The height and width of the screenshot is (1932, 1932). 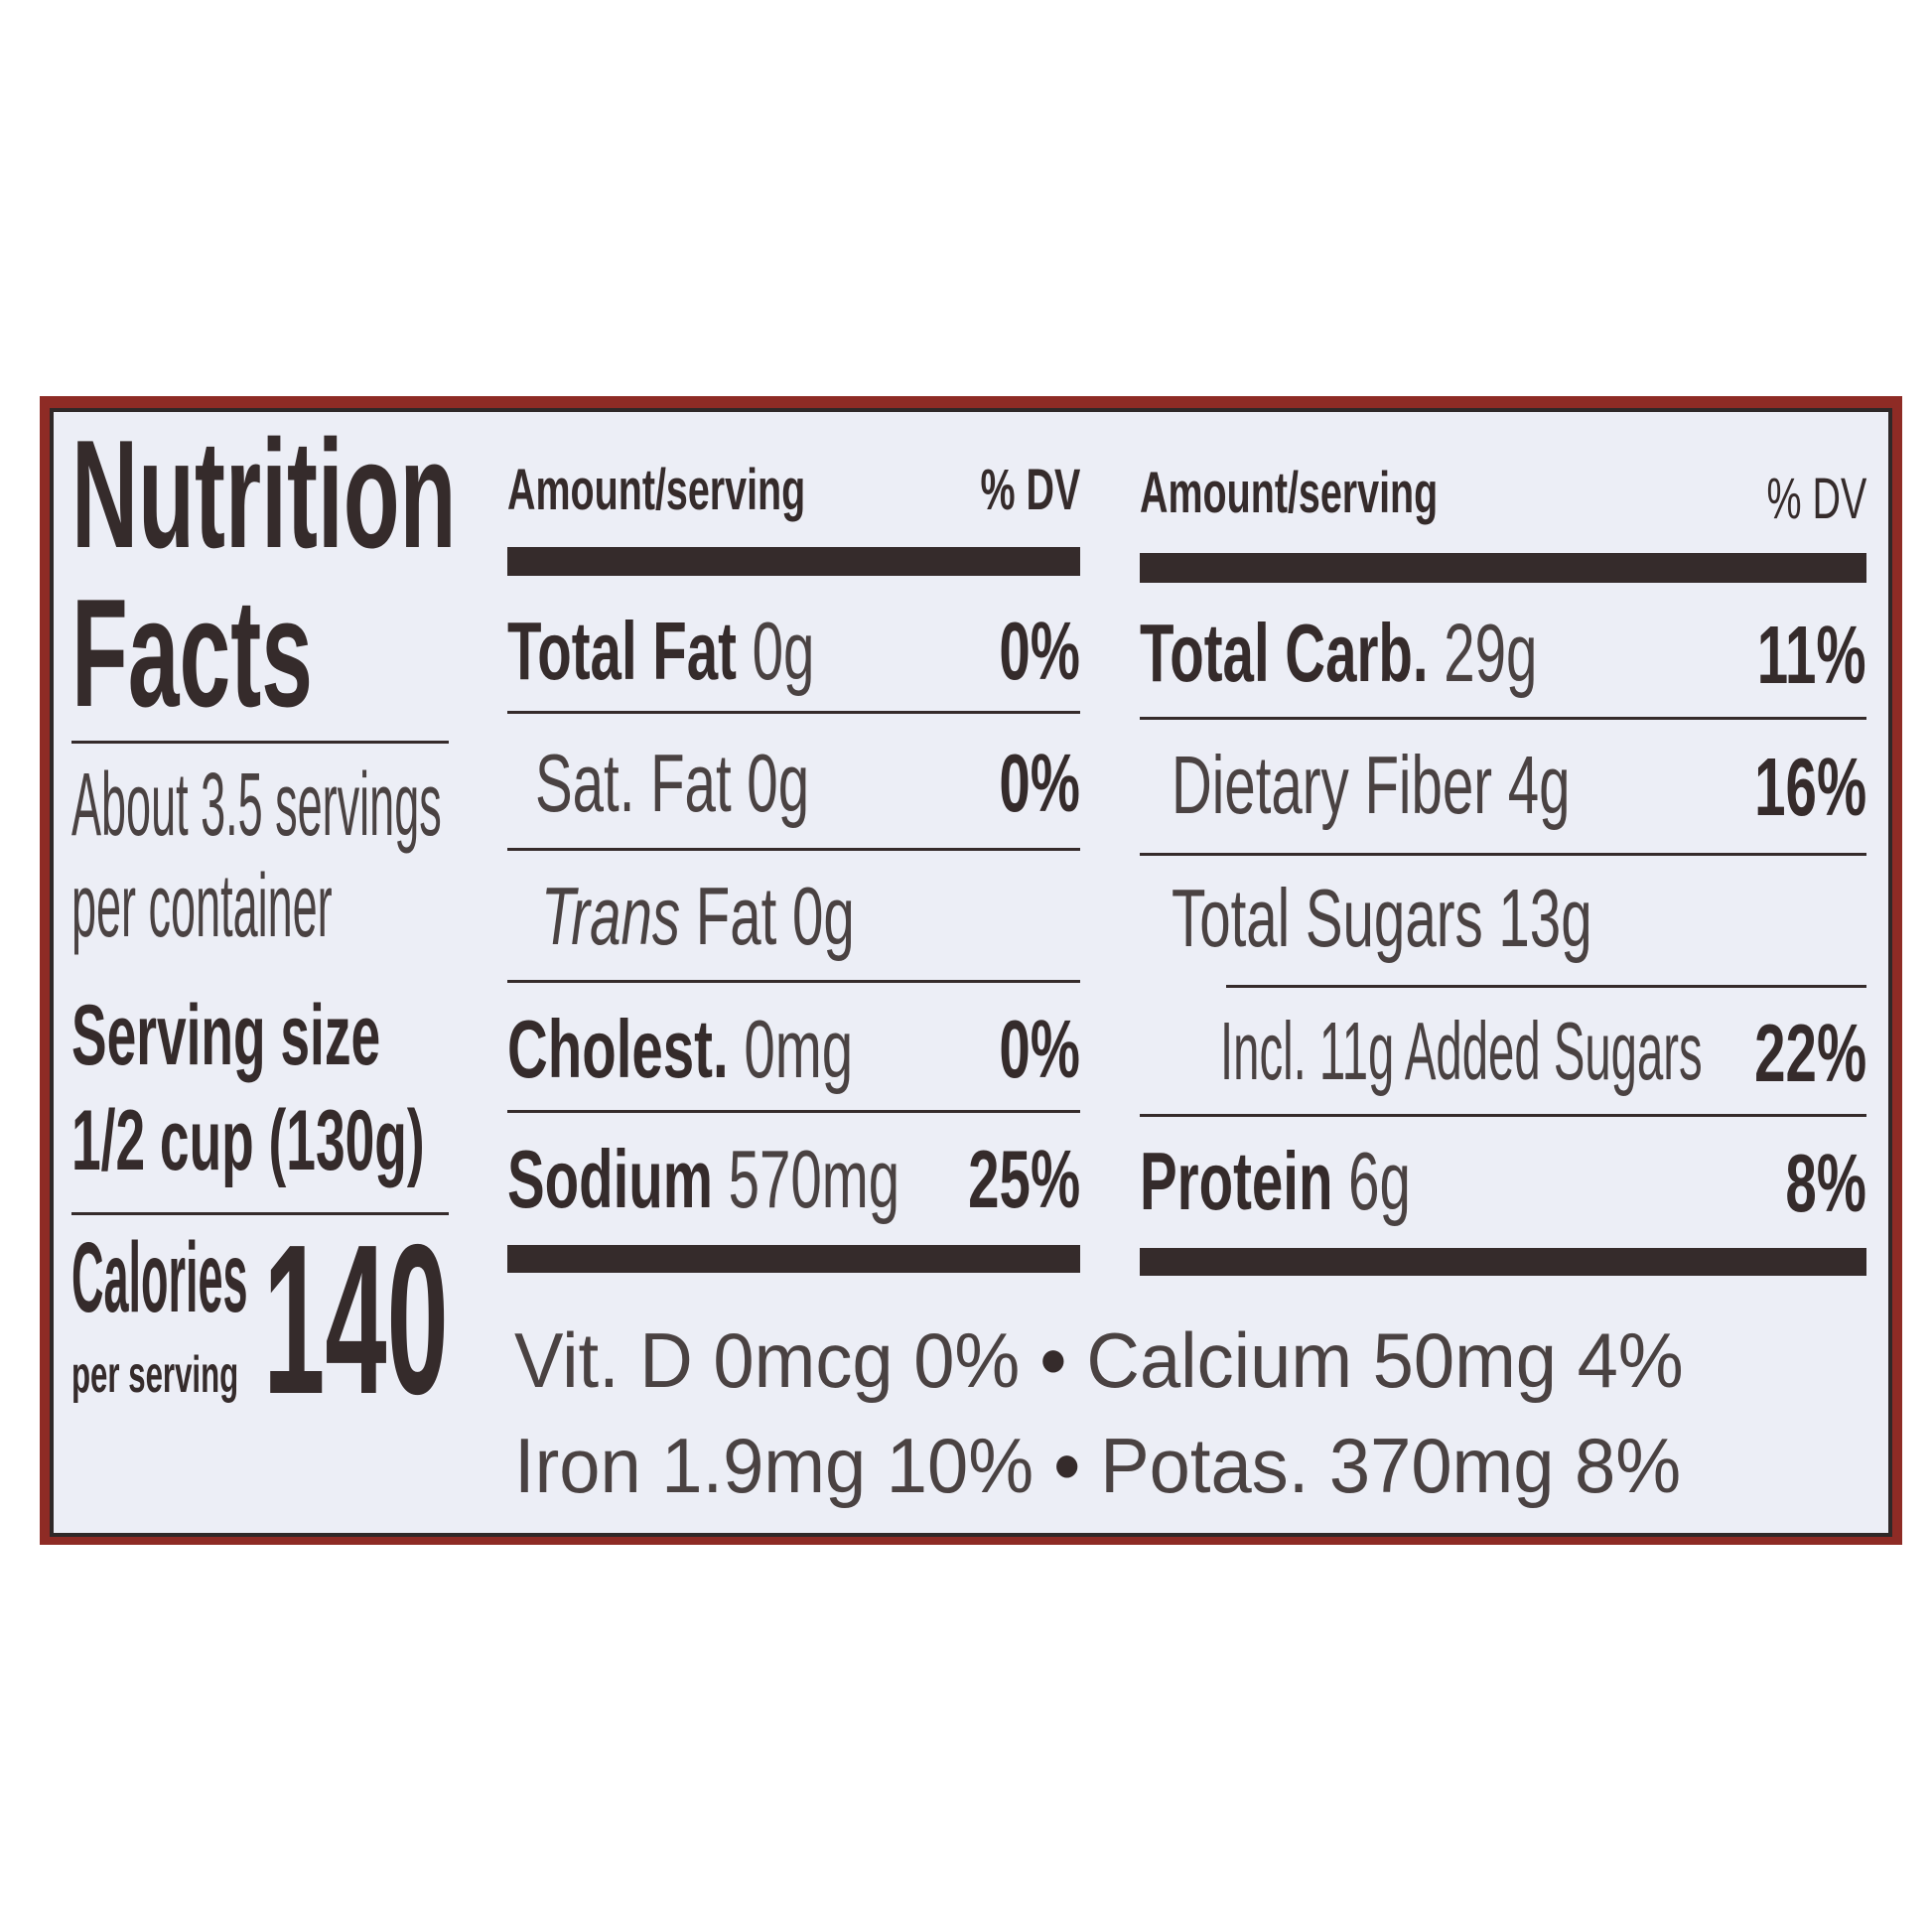 I want to click on nutrient-amount: 13g, so click(x=1545, y=918).